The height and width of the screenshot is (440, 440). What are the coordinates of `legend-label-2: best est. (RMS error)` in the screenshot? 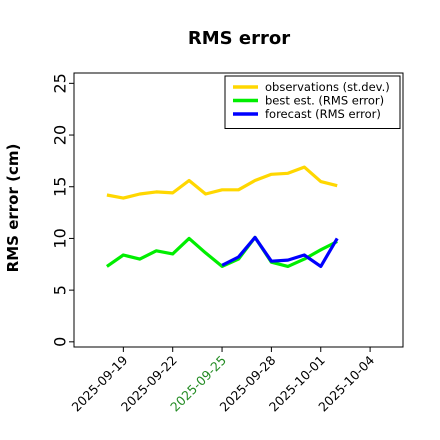 It's located at (324, 101).